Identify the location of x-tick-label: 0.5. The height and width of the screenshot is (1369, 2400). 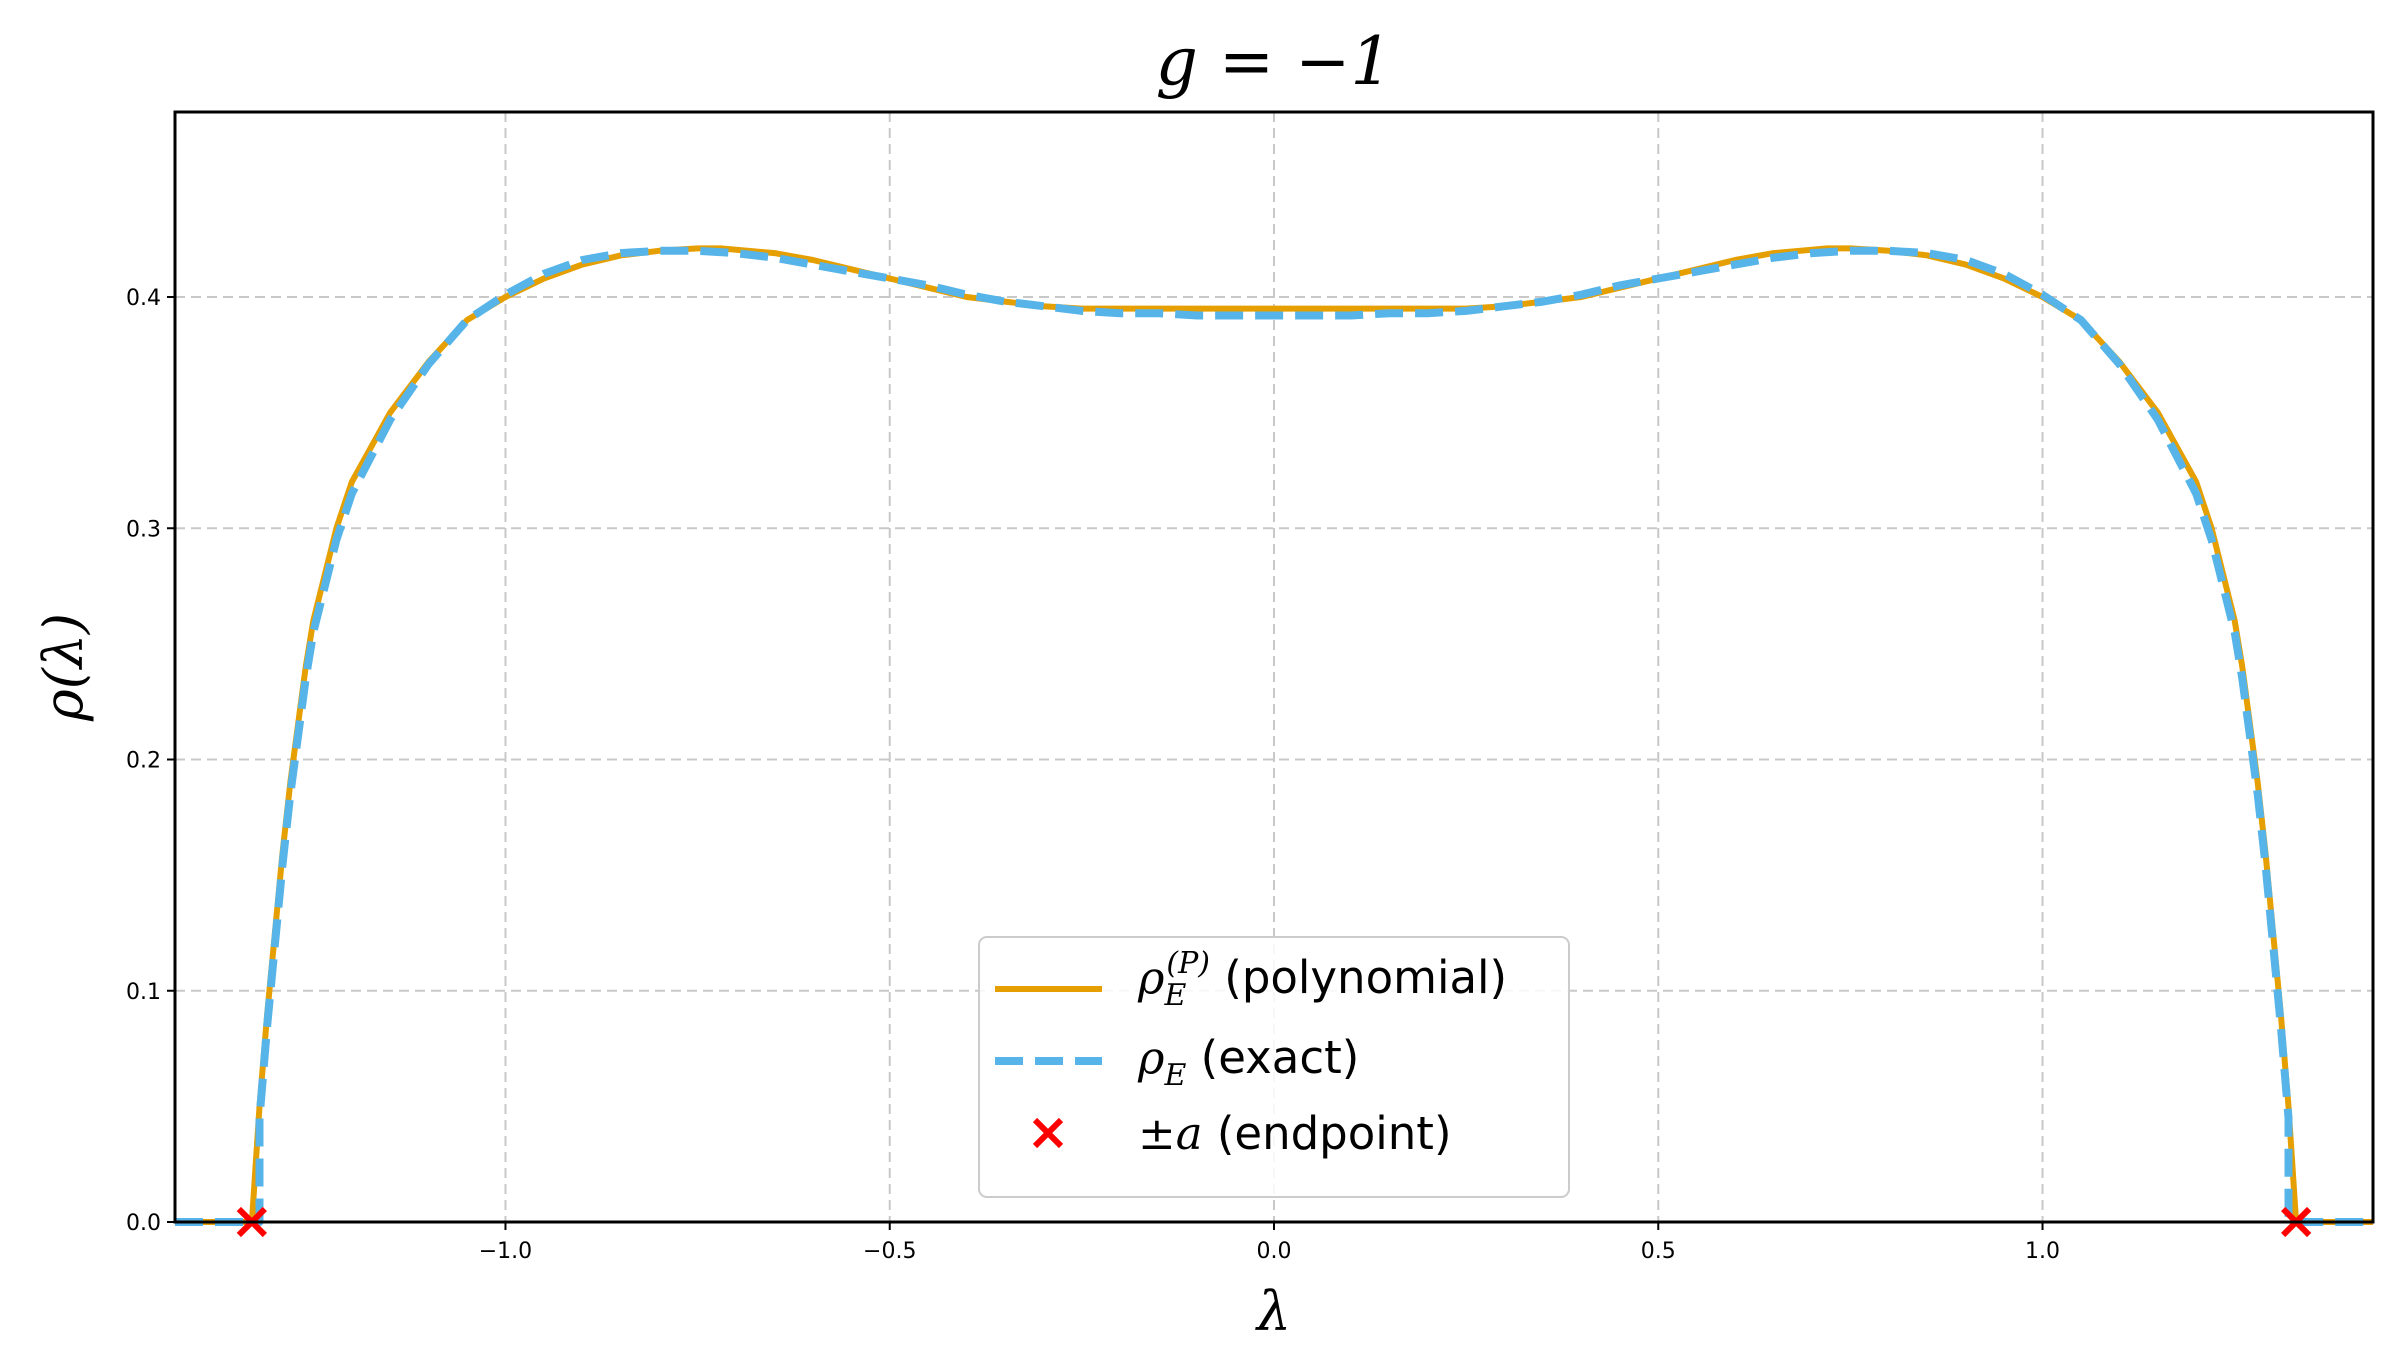
(1658, 1251).